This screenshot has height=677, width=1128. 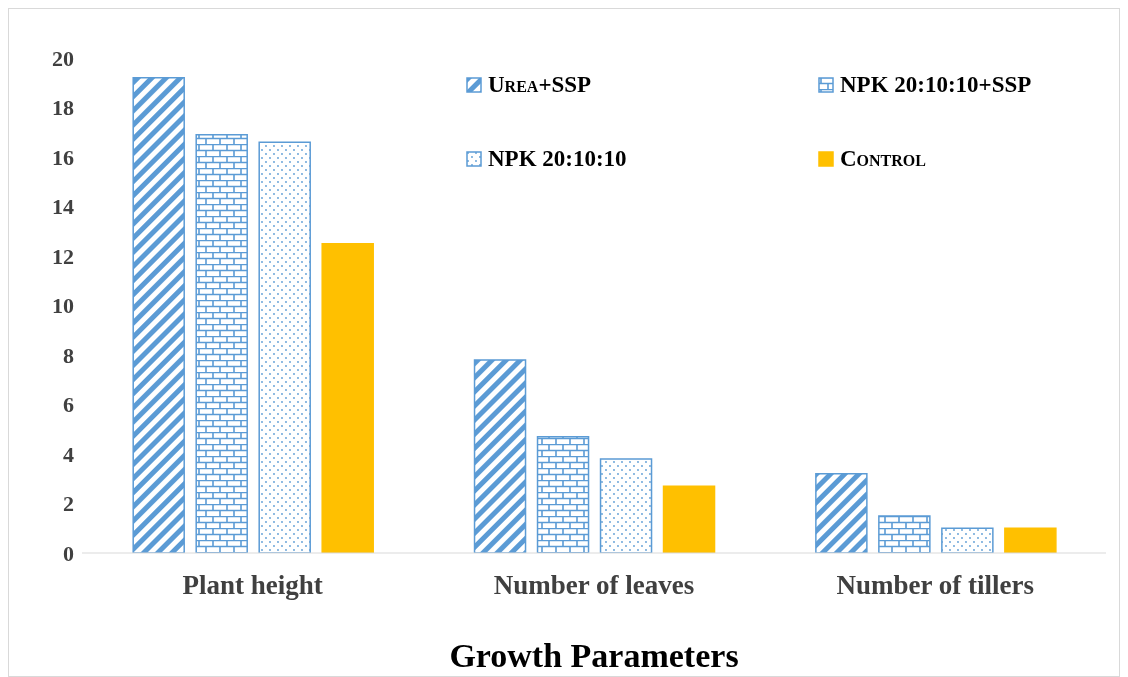 What do you see at coordinates (252, 585) in the screenshot?
I see `x-tick-label: Plant height` at bounding box center [252, 585].